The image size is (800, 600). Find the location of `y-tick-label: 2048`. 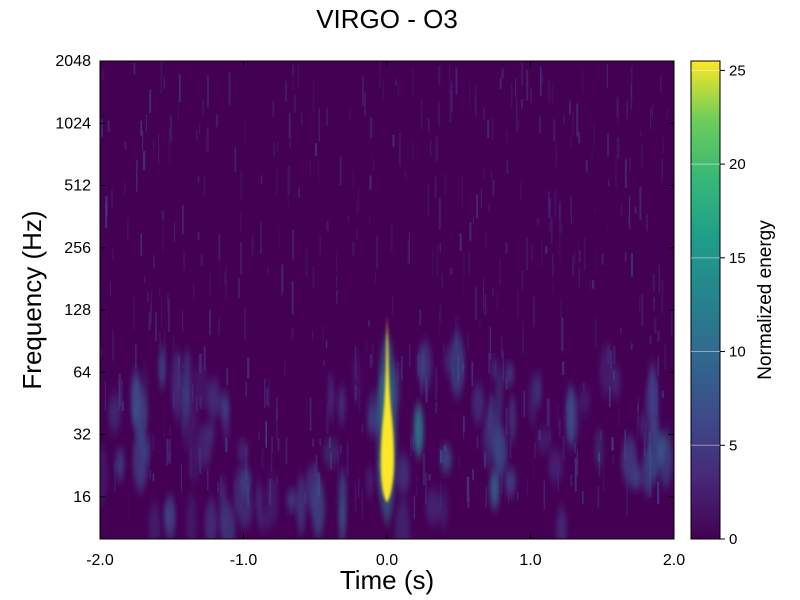

y-tick-label: 2048 is located at coordinates (73, 61).